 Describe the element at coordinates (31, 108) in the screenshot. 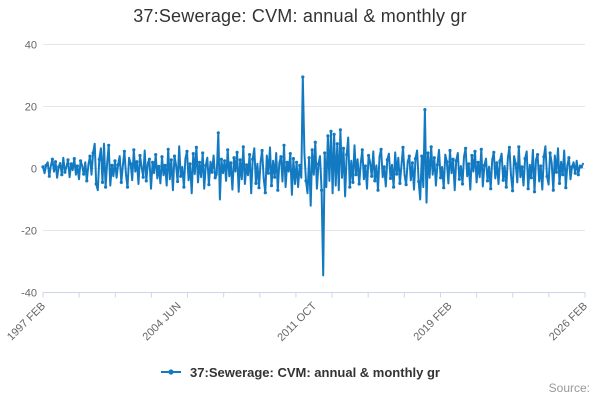

I see `y-axis-label: 20` at that location.